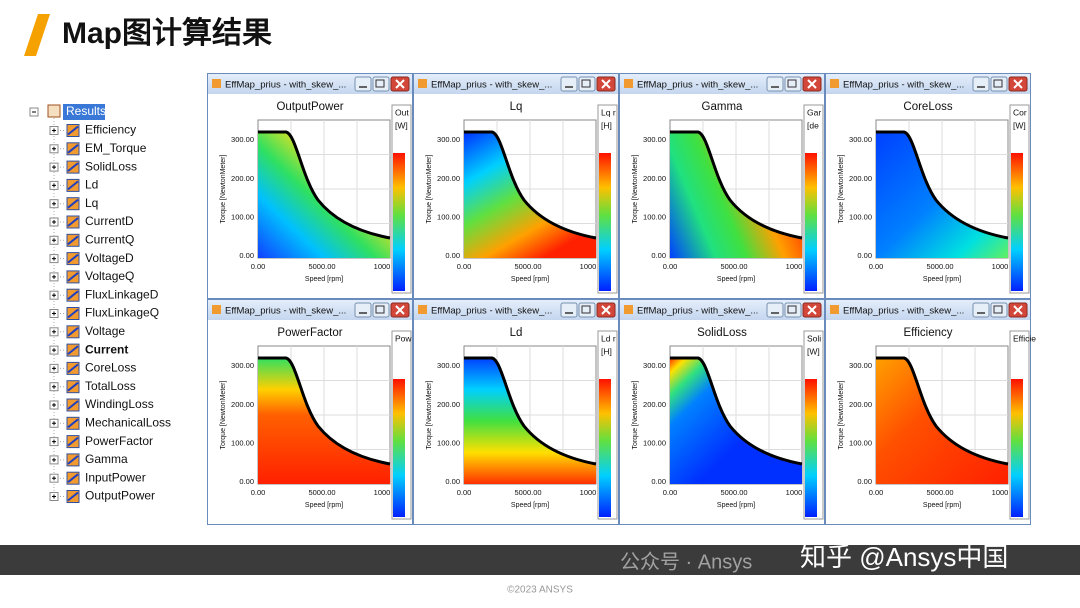 The image size is (1080, 608). I want to click on tree-item: VoltageD, so click(109, 258).